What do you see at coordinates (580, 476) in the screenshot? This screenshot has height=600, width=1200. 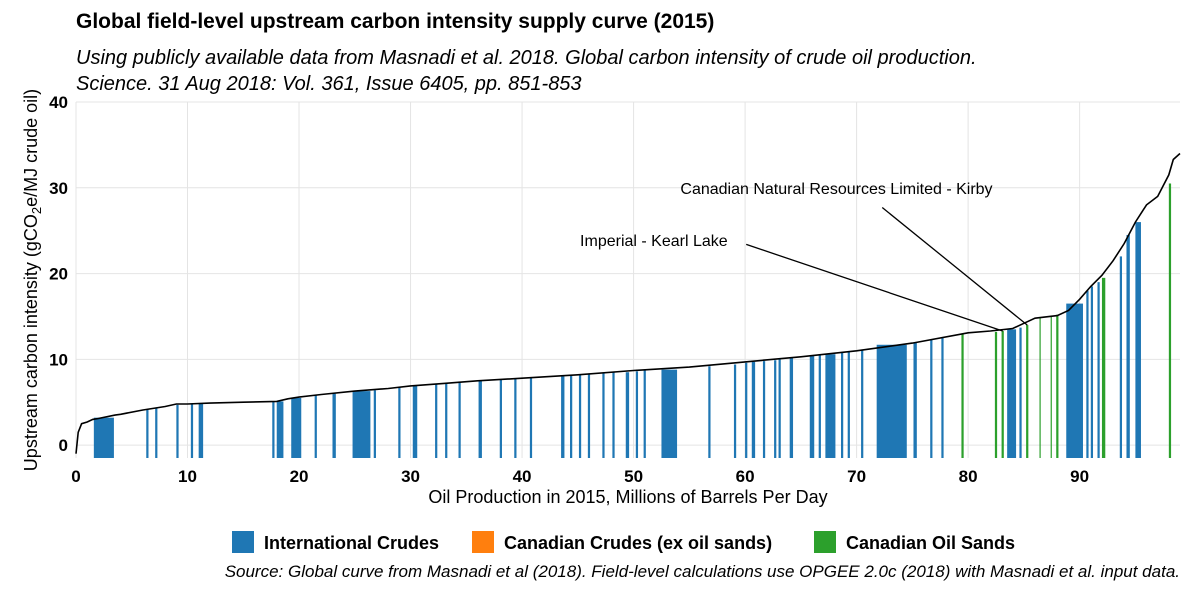 I see `x-axis-ticks: 0 10 20 30 40 50 60 70 80 90` at bounding box center [580, 476].